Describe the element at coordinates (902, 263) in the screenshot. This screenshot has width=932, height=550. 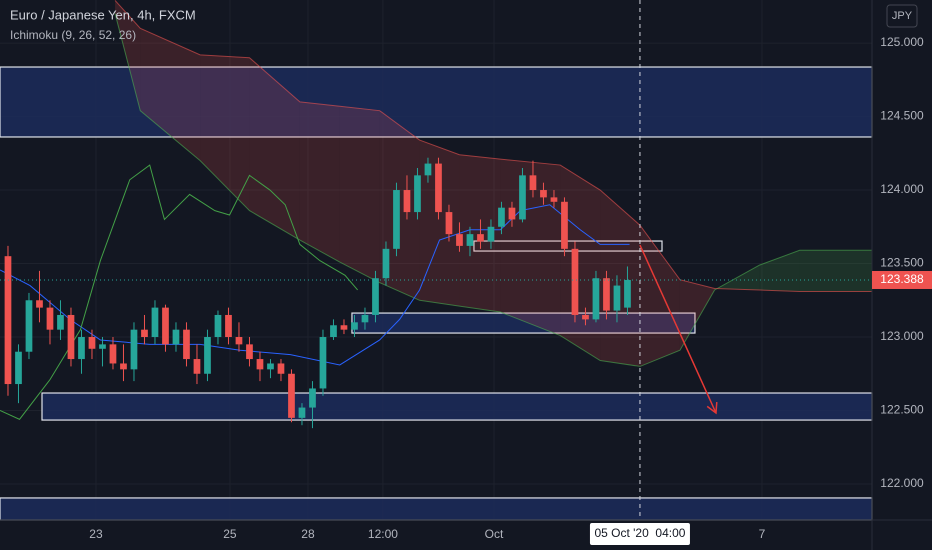
I see `y-tick-label: 123.500` at that location.